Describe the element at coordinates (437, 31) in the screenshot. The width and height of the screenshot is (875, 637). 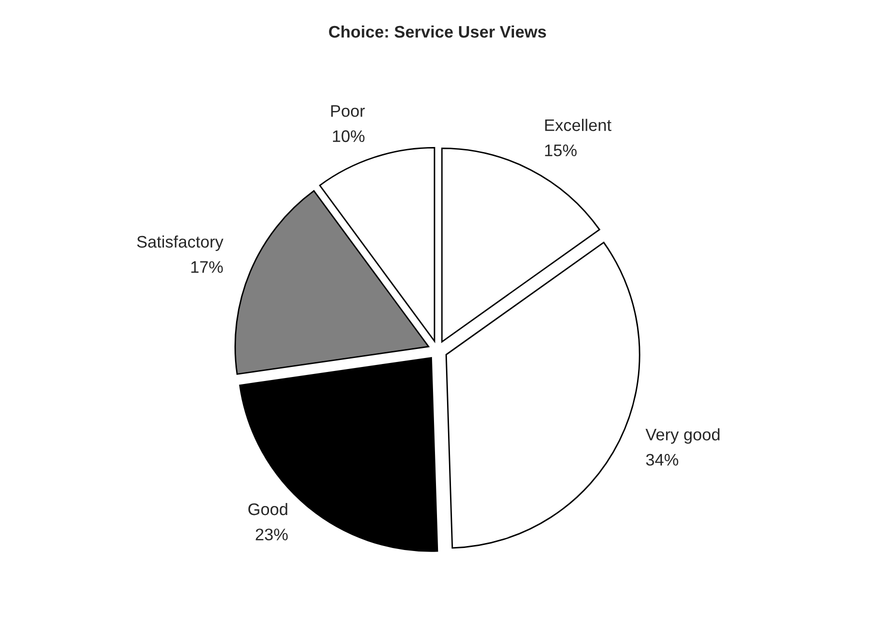
I see `chart-title: Choice: Service User Views` at that location.